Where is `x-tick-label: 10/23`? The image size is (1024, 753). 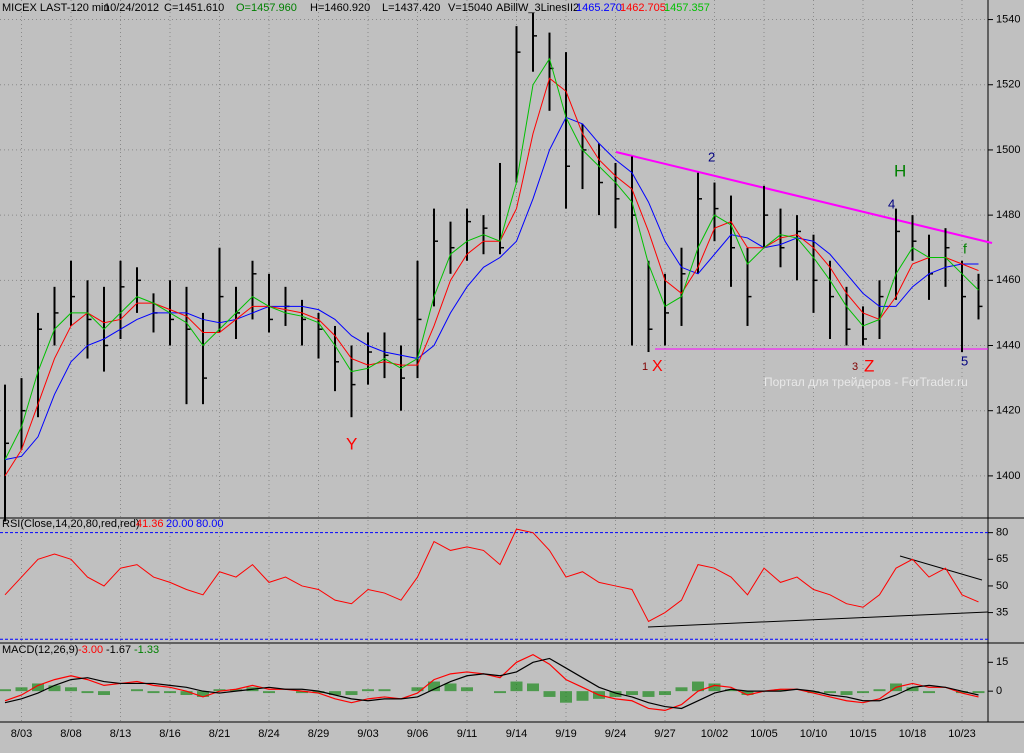 x-tick-label: 10/23 is located at coordinates (962, 734).